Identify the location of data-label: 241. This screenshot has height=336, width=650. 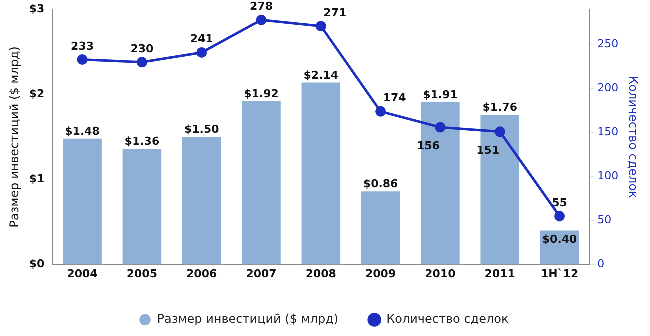
(202, 39).